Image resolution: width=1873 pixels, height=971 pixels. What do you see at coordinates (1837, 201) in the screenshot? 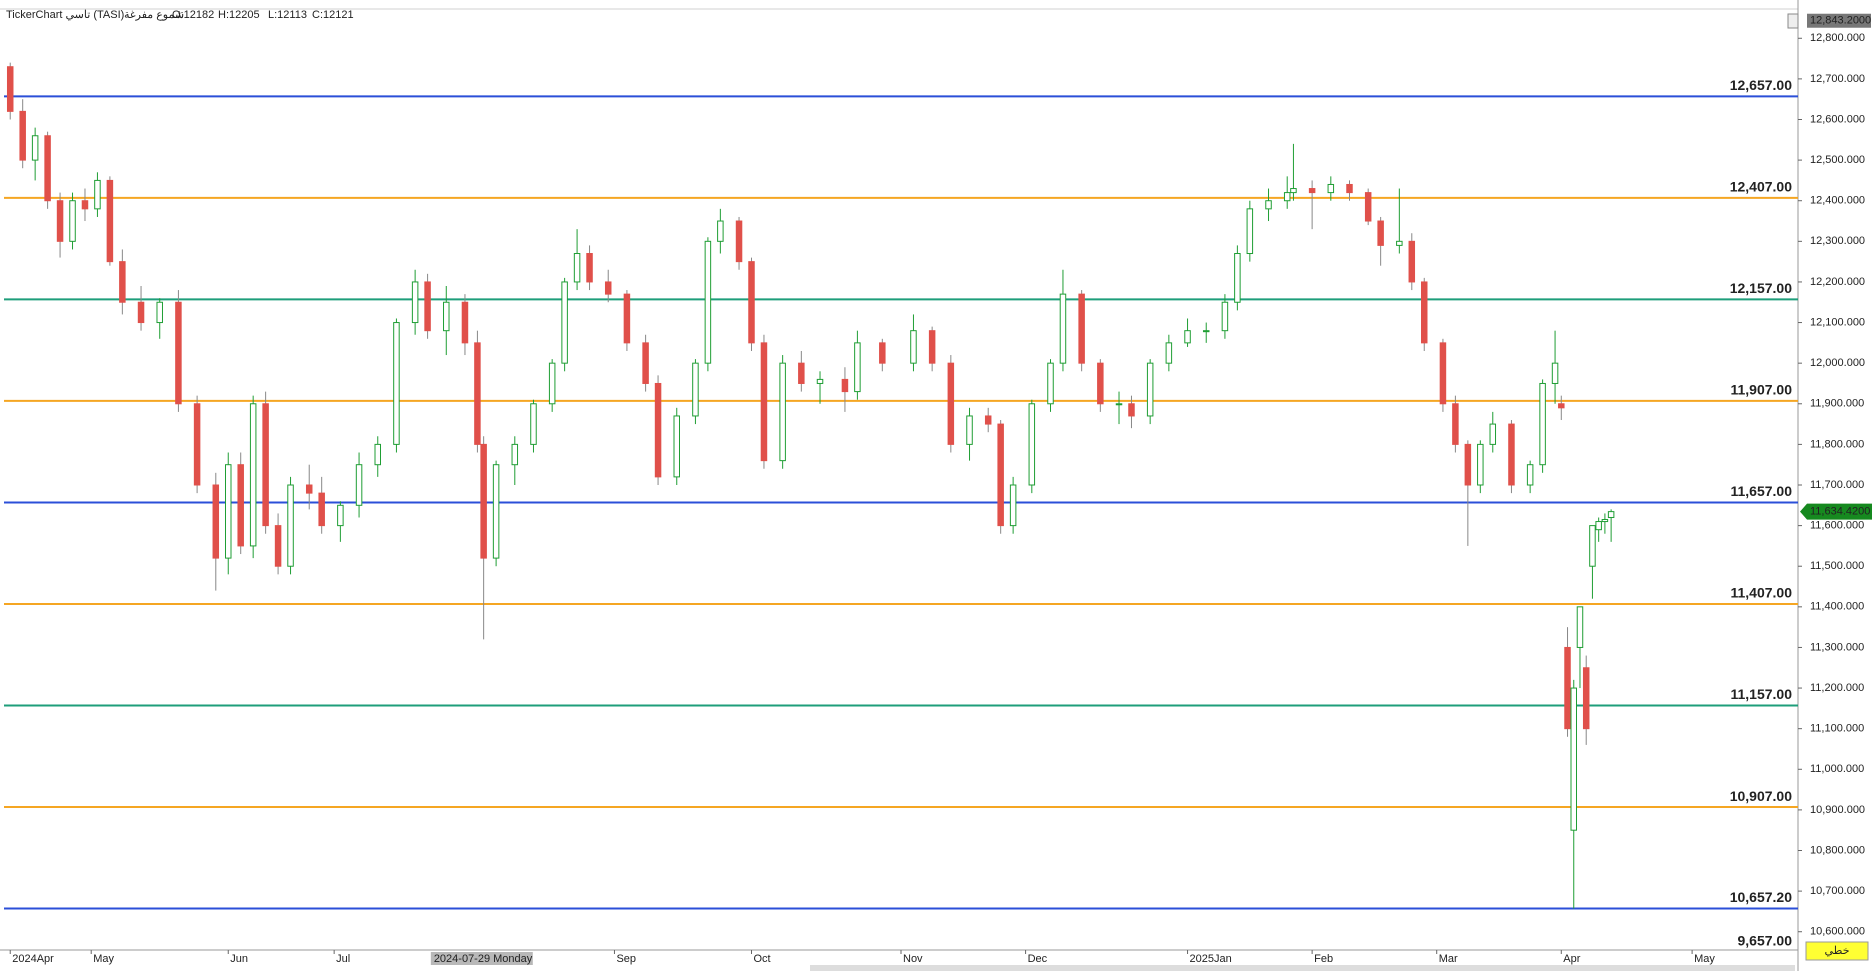
I see `y-tick-label: 12,400.000` at bounding box center [1837, 201].